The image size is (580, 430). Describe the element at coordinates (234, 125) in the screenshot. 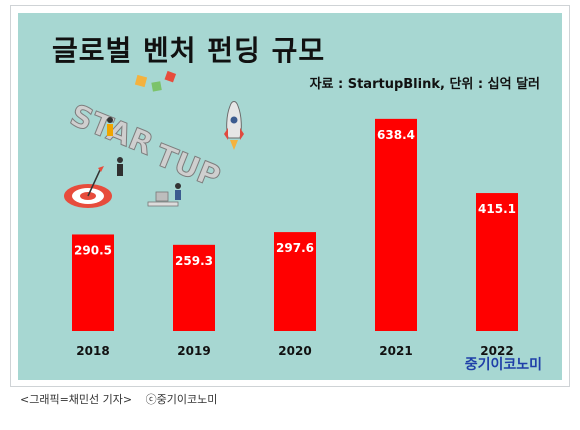

I see `rocket-icon` at that location.